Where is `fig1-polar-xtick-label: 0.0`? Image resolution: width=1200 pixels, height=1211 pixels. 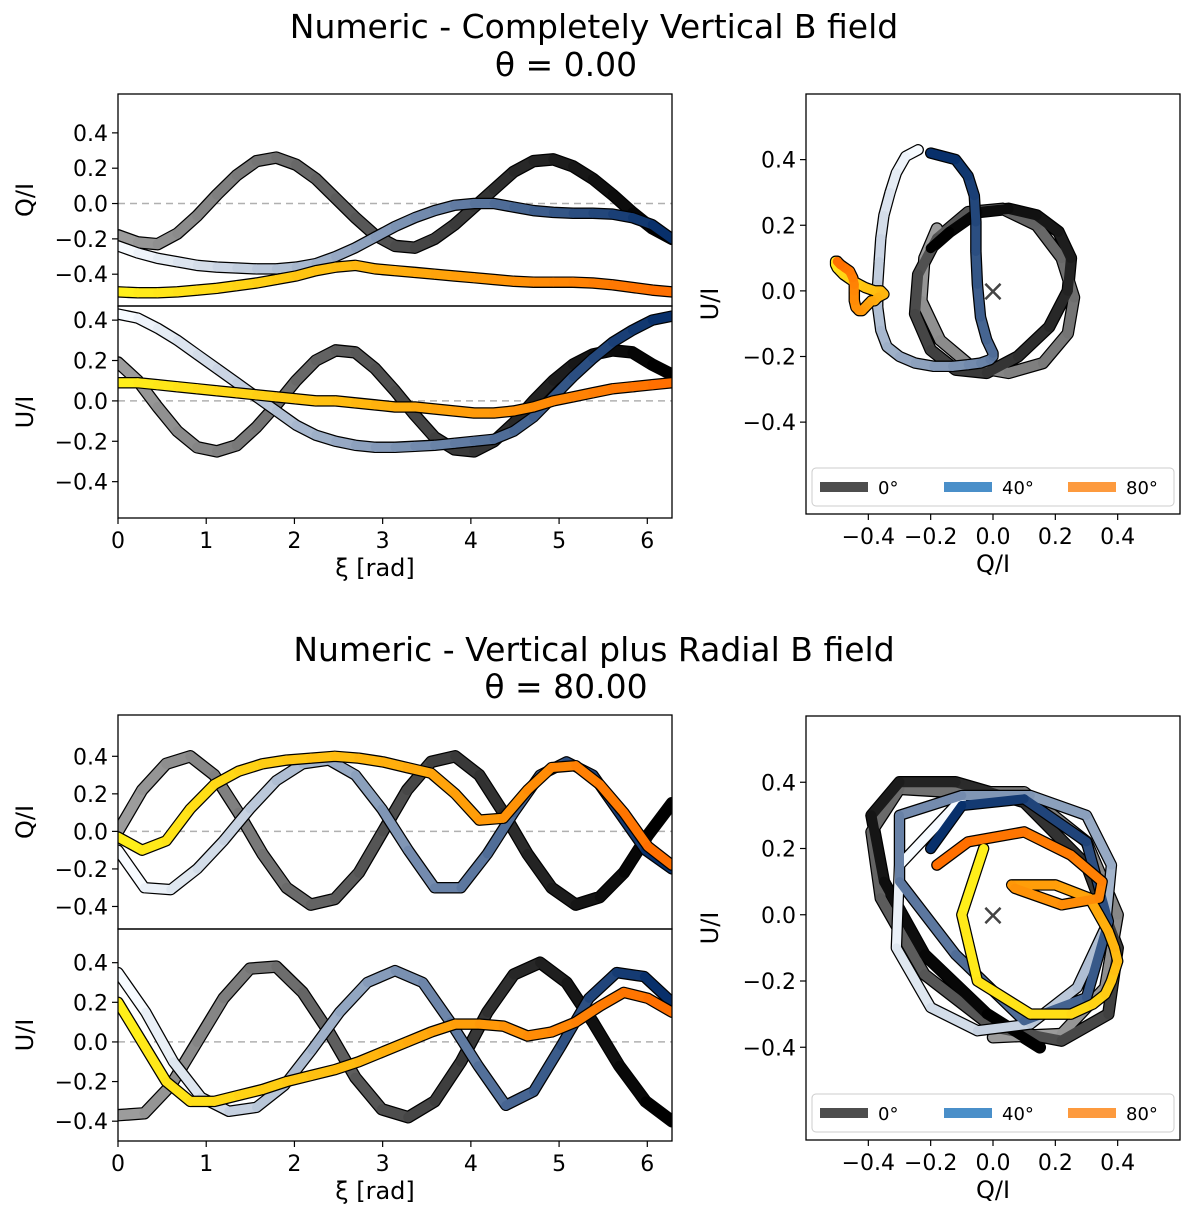
fig1-polar-xtick-label: 0.0 is located at coordinates (993, 537).